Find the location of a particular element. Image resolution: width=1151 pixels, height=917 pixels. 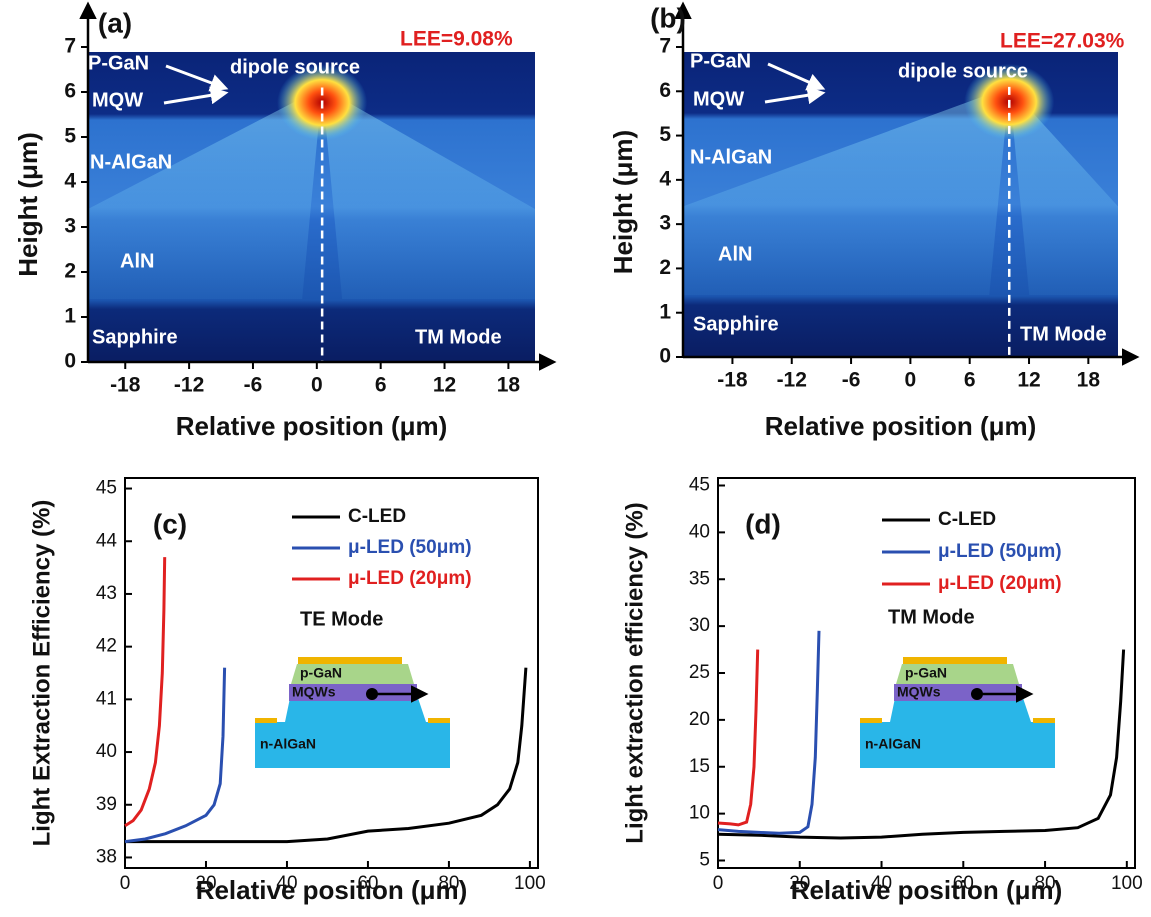

layer-label: P-GaN is located at coordinates (118, 63).